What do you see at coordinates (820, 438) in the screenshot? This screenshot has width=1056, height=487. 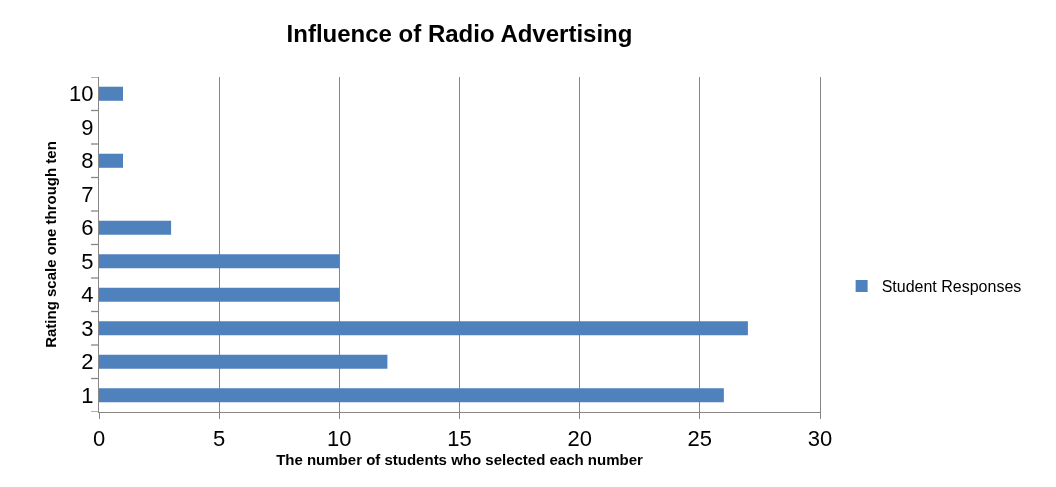 I see `x-tick-label: 30` at bounding box center [820, 438].